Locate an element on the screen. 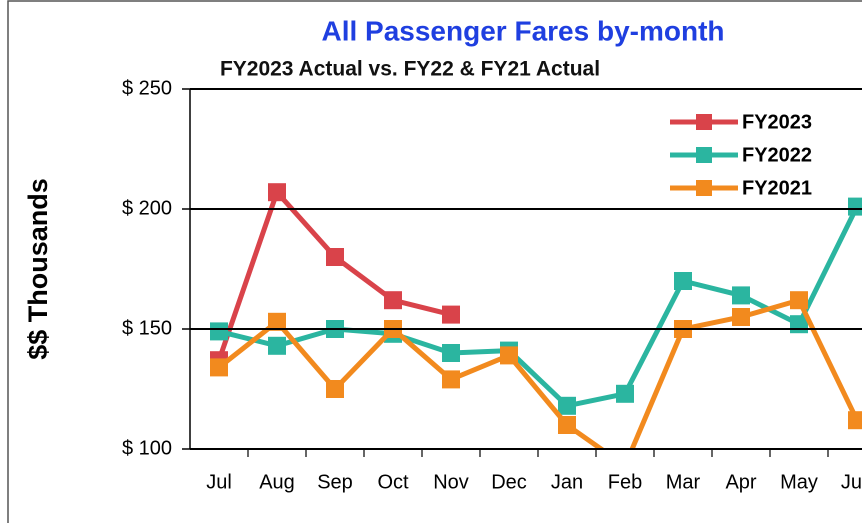 The height and width of the screenshot is (523, 862). legend-label: FY2022 is located at coordinates (777, 155).